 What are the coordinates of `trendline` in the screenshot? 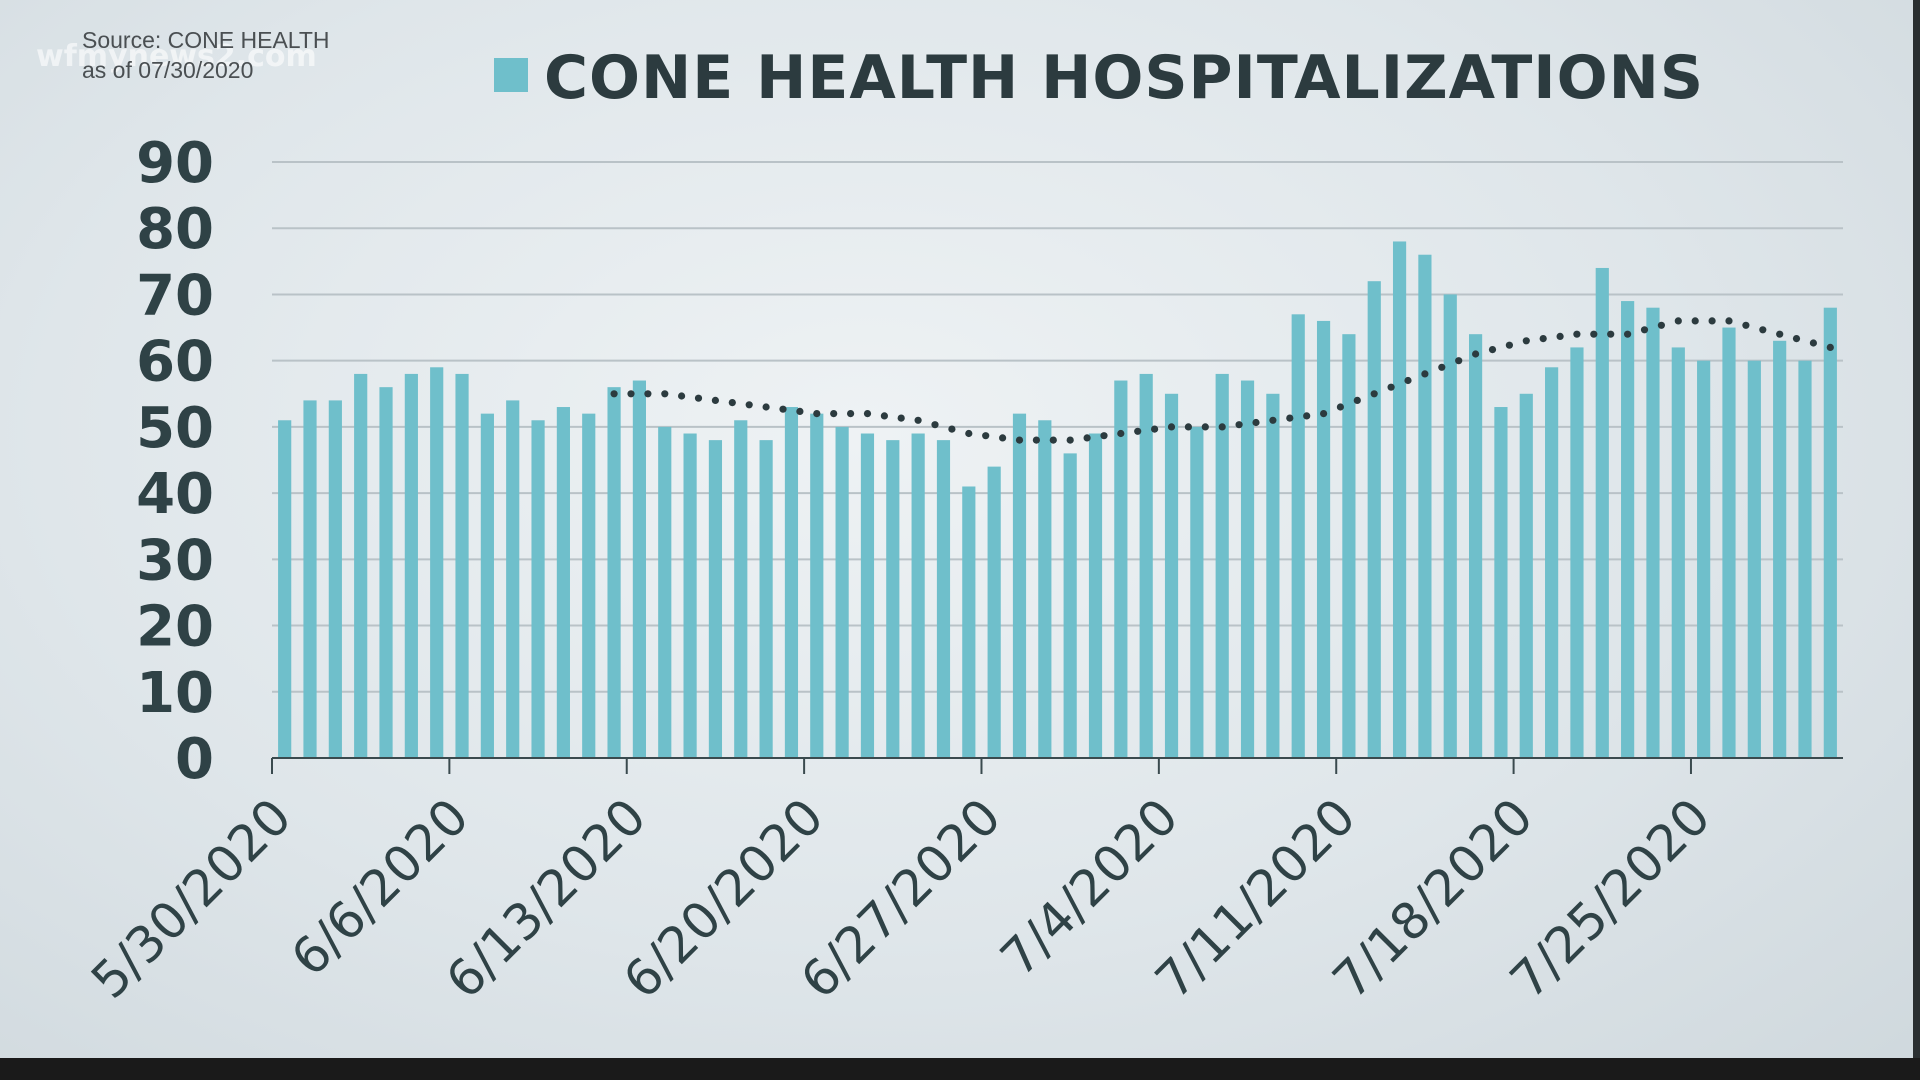 It's located at (1222, 380).